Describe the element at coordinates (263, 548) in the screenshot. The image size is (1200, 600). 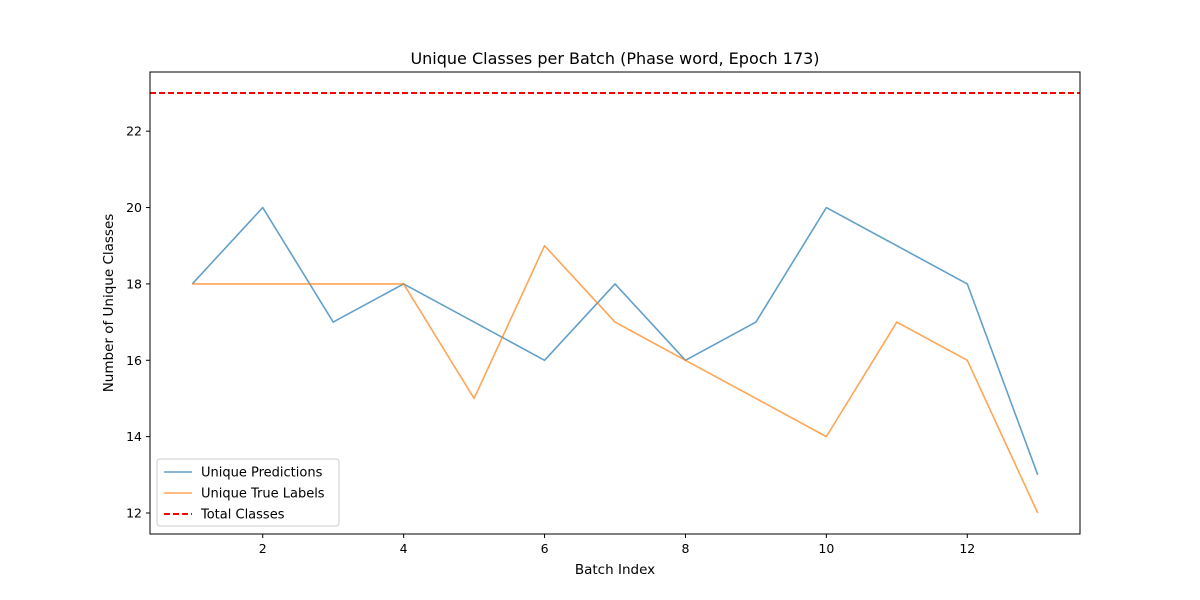
I see `x-tick-label: 2` at that location.